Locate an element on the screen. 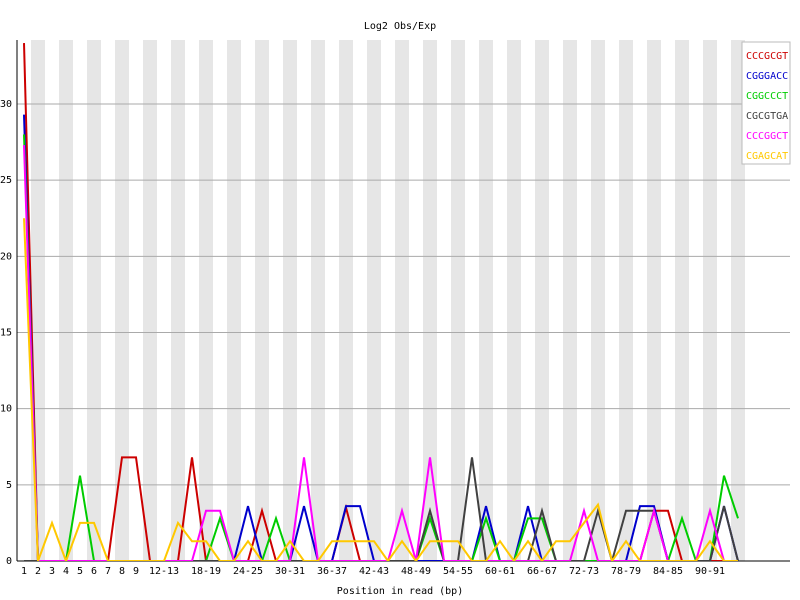 Image resolution: width=800 pixels, height=600 pixels. y-tick-label: 5 is located at coordinates (9, 485).